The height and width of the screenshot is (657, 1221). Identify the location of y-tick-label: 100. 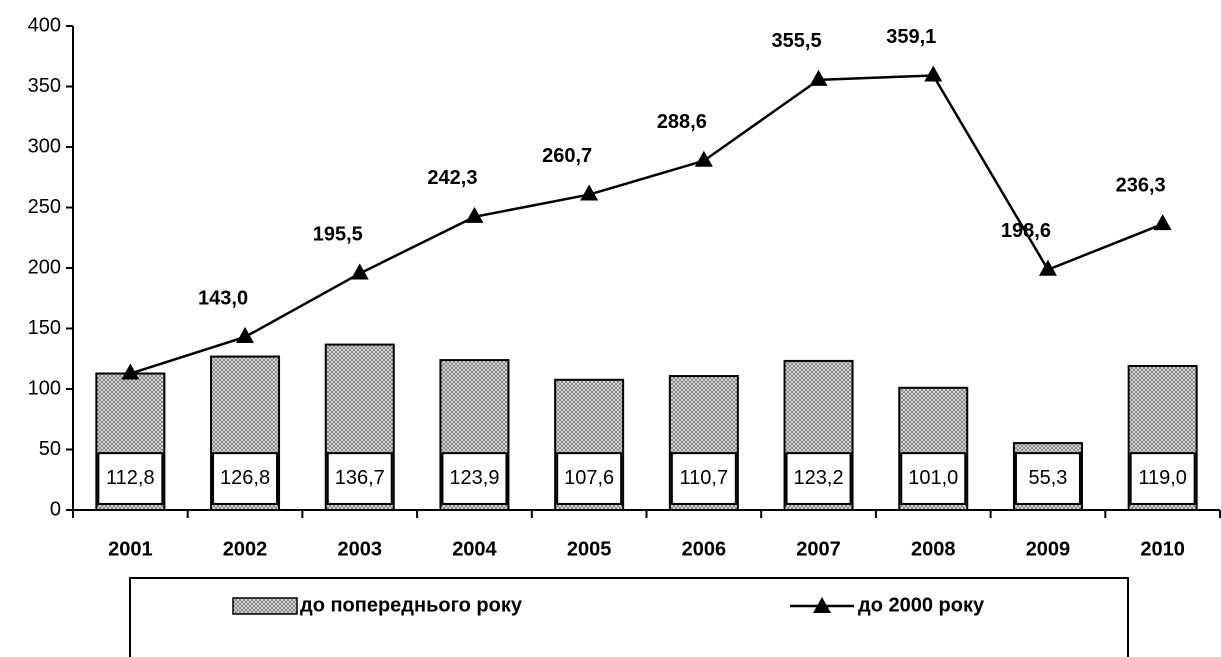
(44, 388).